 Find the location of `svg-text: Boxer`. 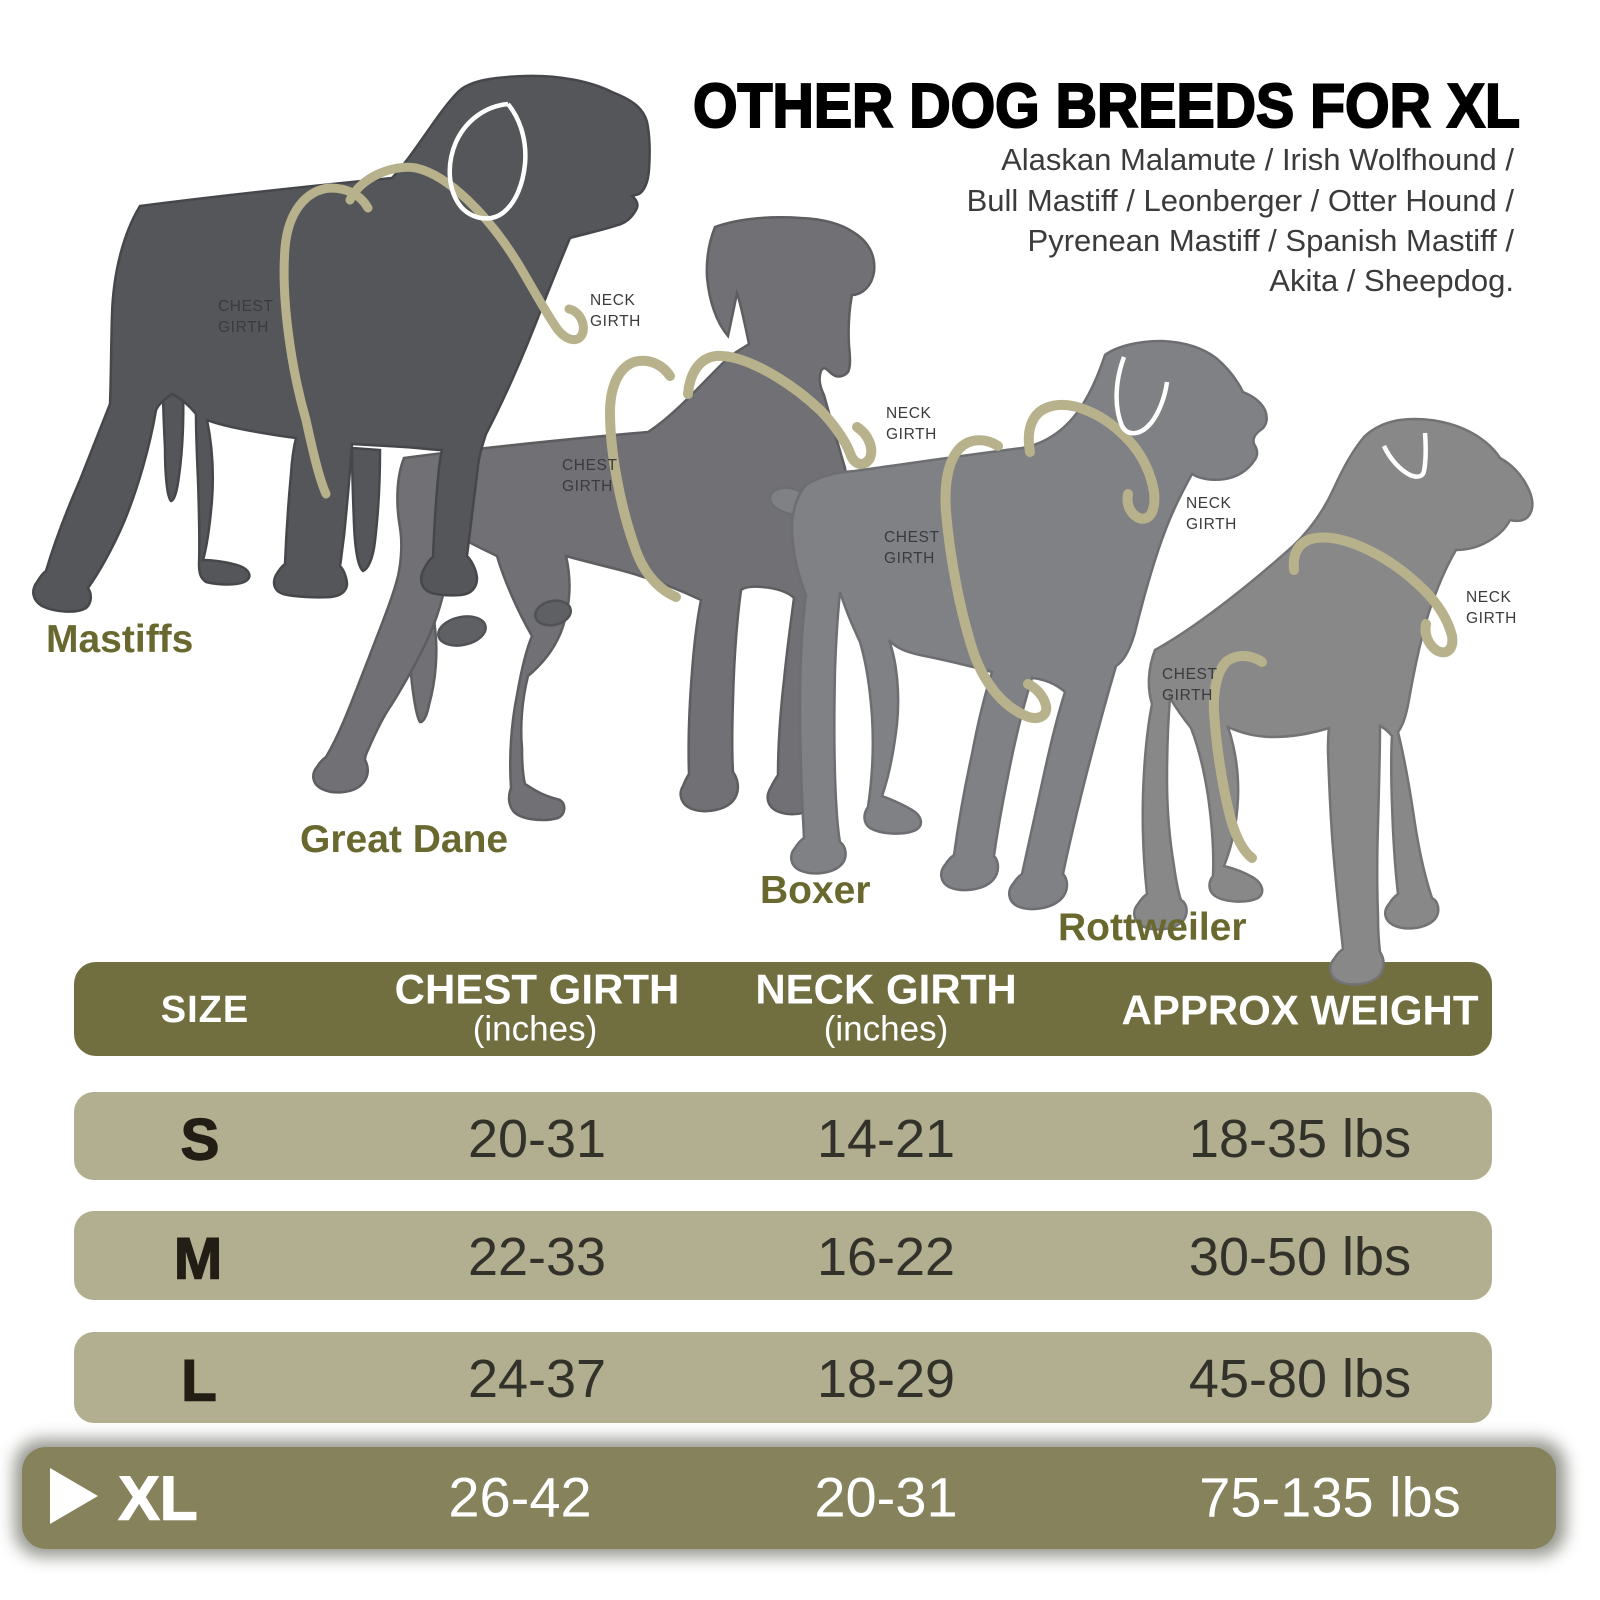

svg-text: Boxer is located at coordinates (815, 890).